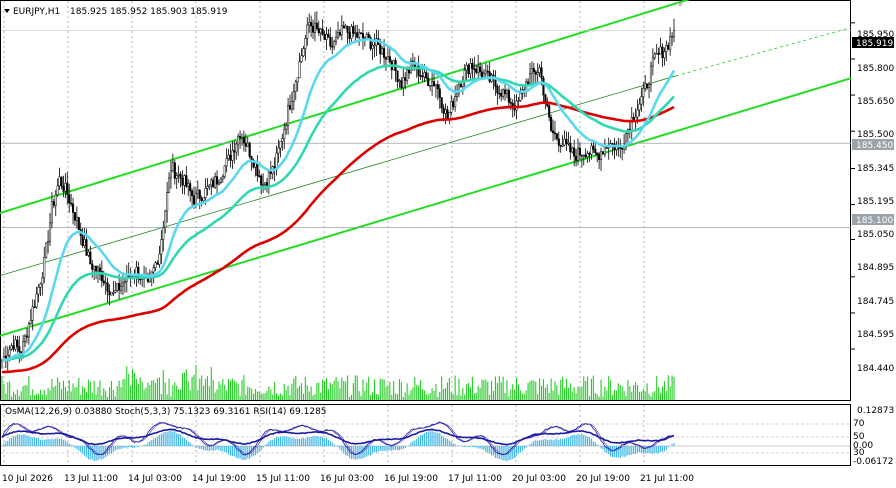  What do you see at coordinates (863, 446) in the screenshot?
I see `osc-tick-zero: 0.00` at bounding box center [863, 446].